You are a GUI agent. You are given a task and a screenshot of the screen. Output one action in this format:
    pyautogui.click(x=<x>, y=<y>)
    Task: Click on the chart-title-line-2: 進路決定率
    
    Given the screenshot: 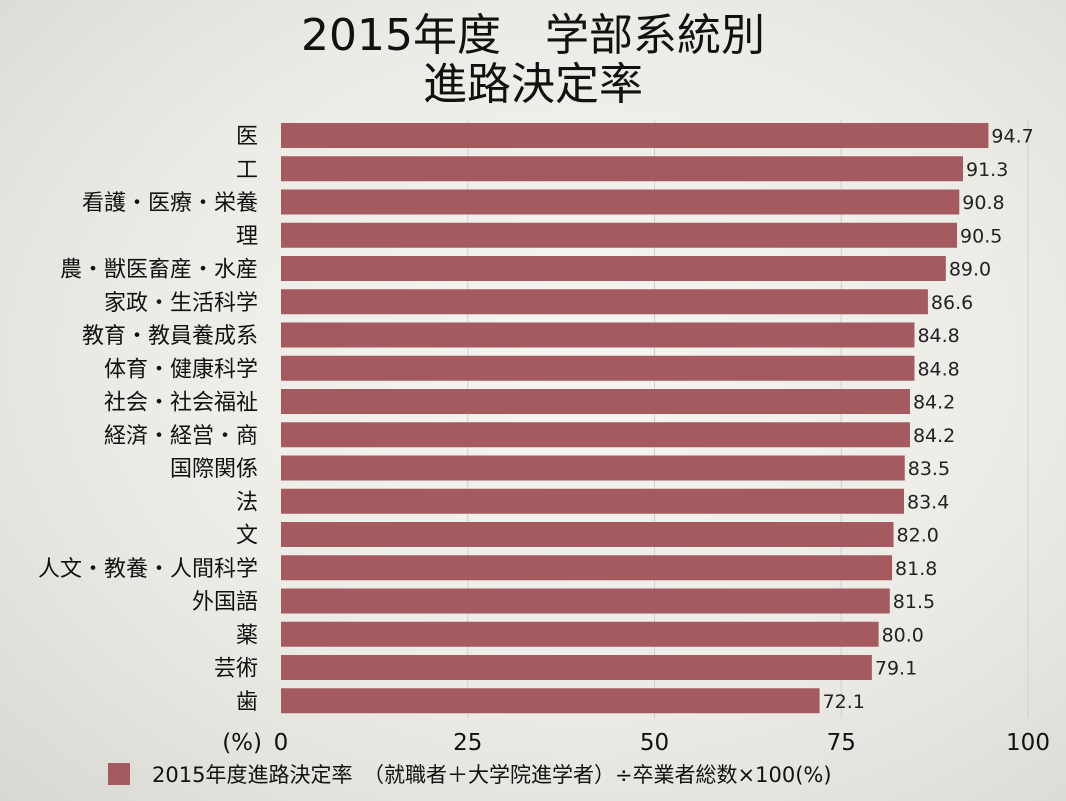 What is the action you would take?
    pyautogui.click(x=533, y=84)
    